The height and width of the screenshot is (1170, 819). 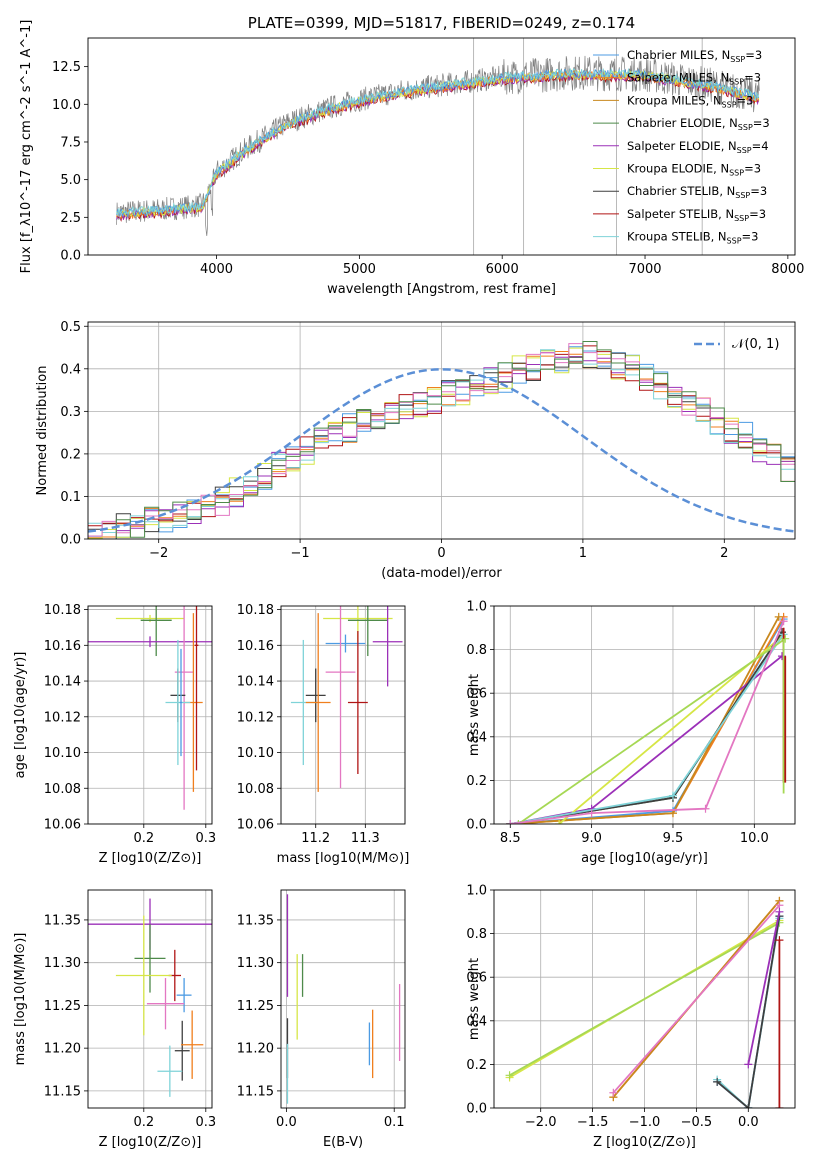 I want to click on legend-label: Salpeter STELIB, NSSP=3, so click(x=696, y=215).